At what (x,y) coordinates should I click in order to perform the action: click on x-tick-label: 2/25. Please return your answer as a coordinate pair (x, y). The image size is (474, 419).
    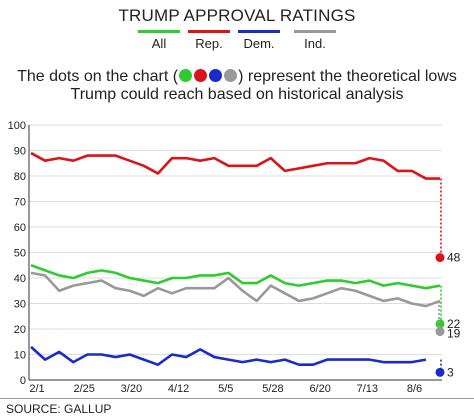
    Looking at the image, I should click on (83, 389).